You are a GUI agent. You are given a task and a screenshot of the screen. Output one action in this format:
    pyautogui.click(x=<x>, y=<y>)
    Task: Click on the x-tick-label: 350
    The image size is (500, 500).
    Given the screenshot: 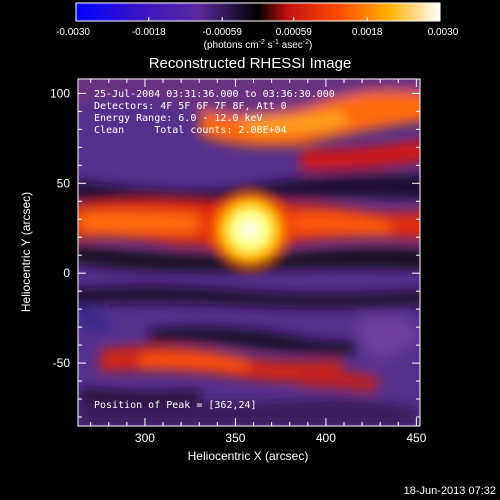 What is the action you would take?
    pyautogui.click(x=235, y=438)
    